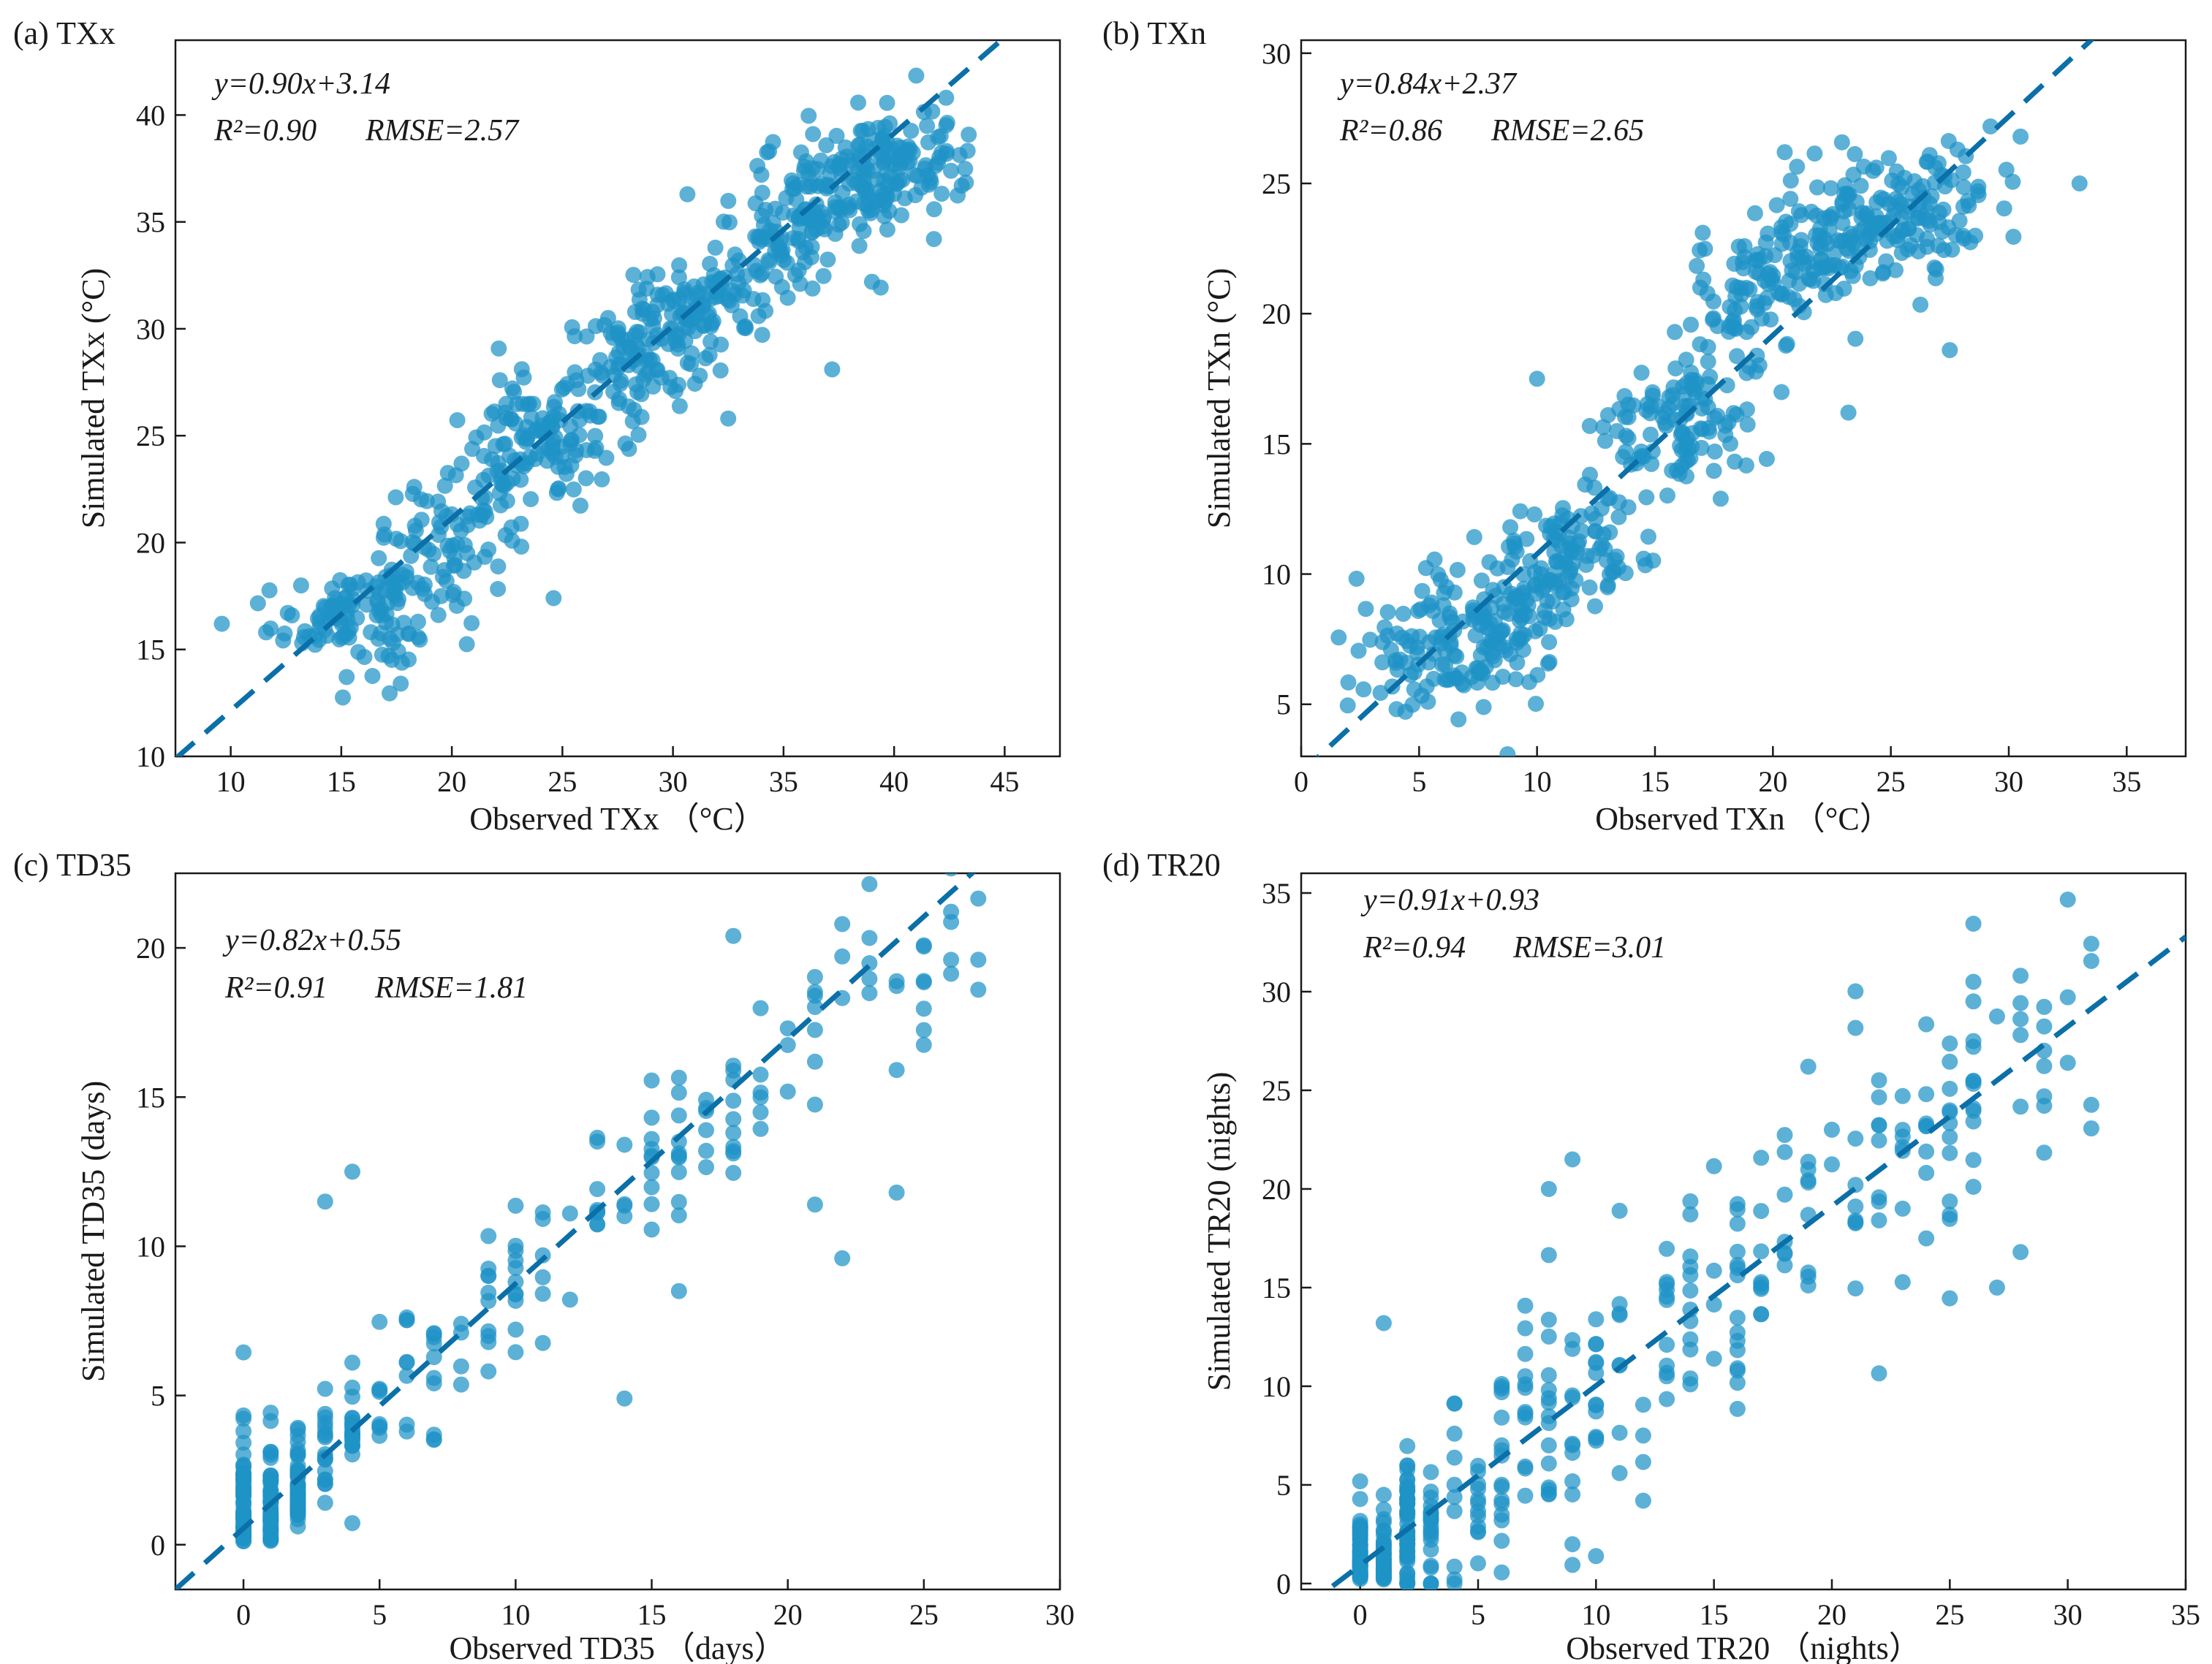 The height and width of the screenshot is (1664, 2212). What do you see at coordinates (1060, 1614) in the screenshot?
I see `x-tick-label: 30` at bounding box center [1060, 1614].